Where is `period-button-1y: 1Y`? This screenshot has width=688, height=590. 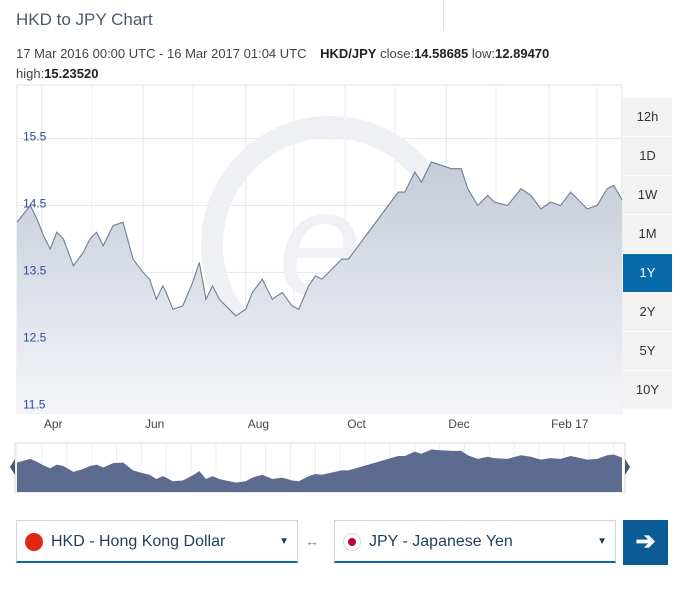 period-button-1y: 1Y is located at coordinates (647, 273).